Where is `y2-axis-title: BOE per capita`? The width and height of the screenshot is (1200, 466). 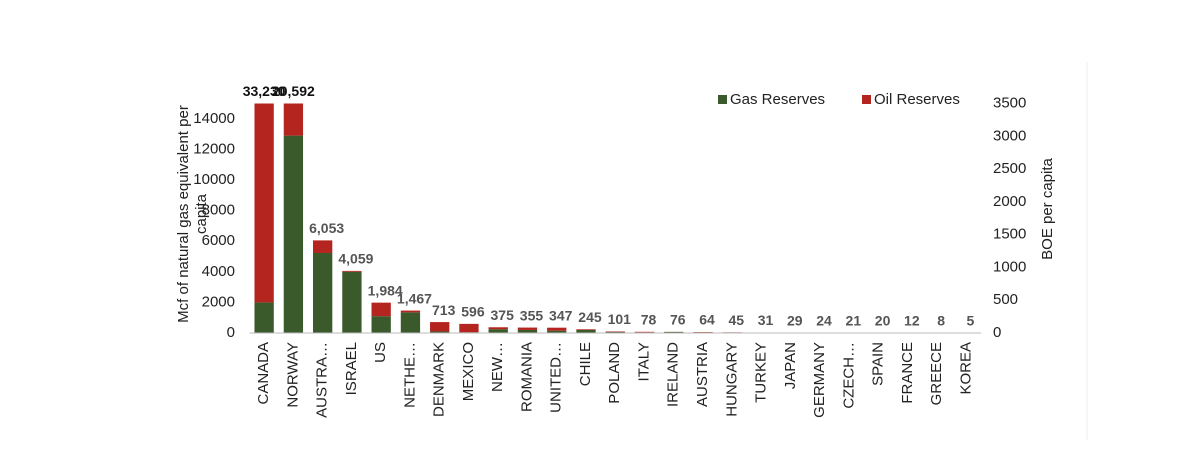 y2-axis-title: BOE per capita is located at coordinates (1048, 209).